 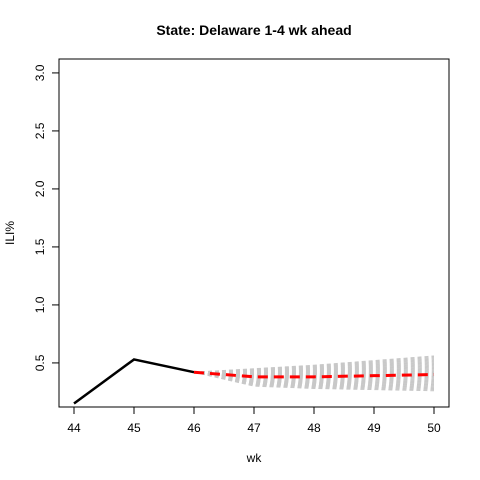 What do you see at coordinates (46, 217) in the screenshot?
I see `y-axis: 0.5 1.0 1.5 2.0 2.5 3.0` at bounding box center [46, 217].